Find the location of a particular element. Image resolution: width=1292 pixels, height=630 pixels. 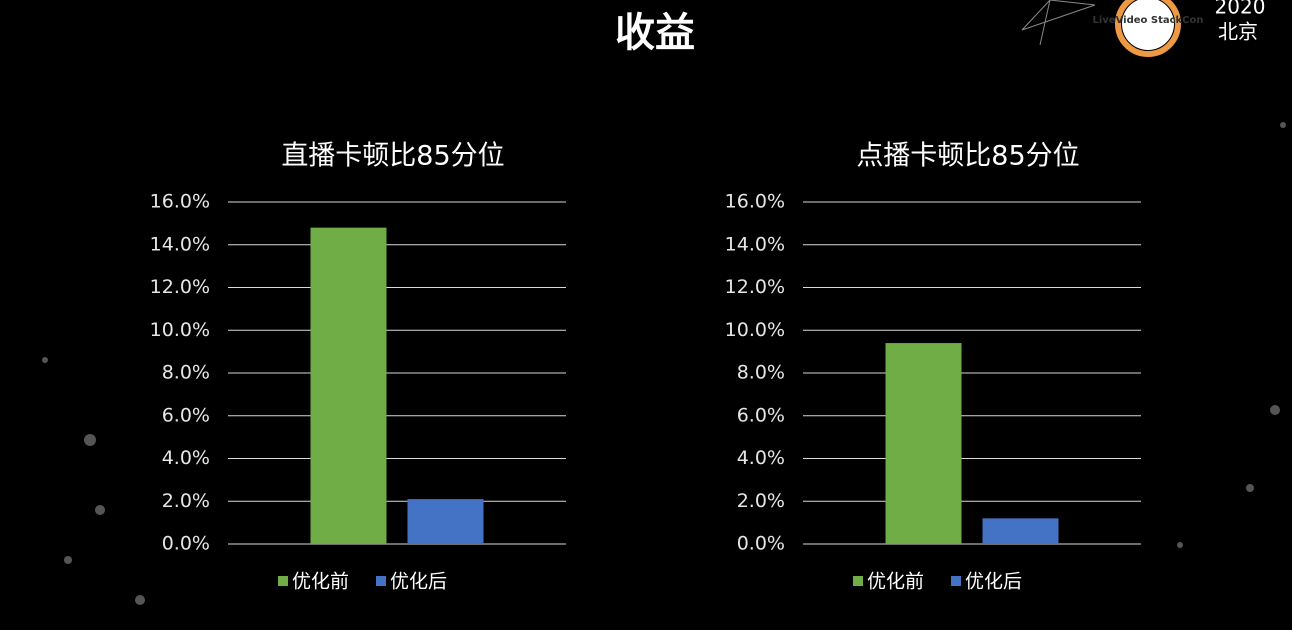

logo-disc is located at coordinates (1148, 25).